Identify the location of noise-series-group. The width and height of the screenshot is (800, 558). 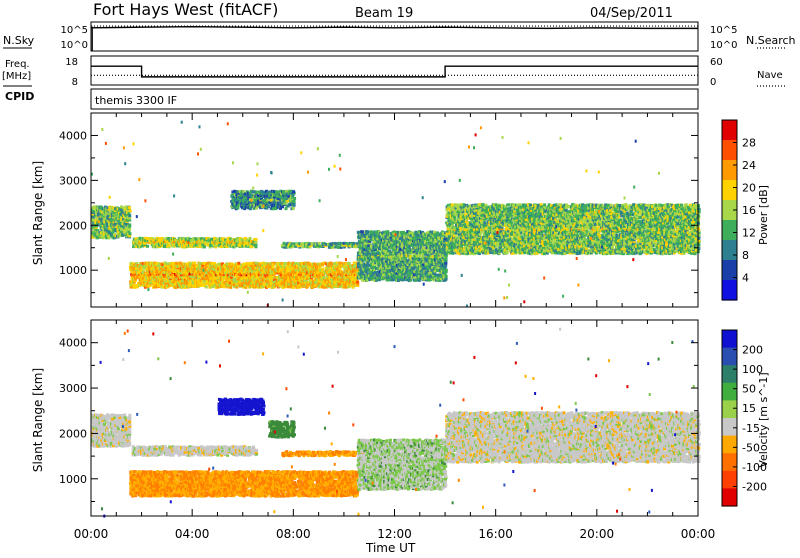
(394, 38).